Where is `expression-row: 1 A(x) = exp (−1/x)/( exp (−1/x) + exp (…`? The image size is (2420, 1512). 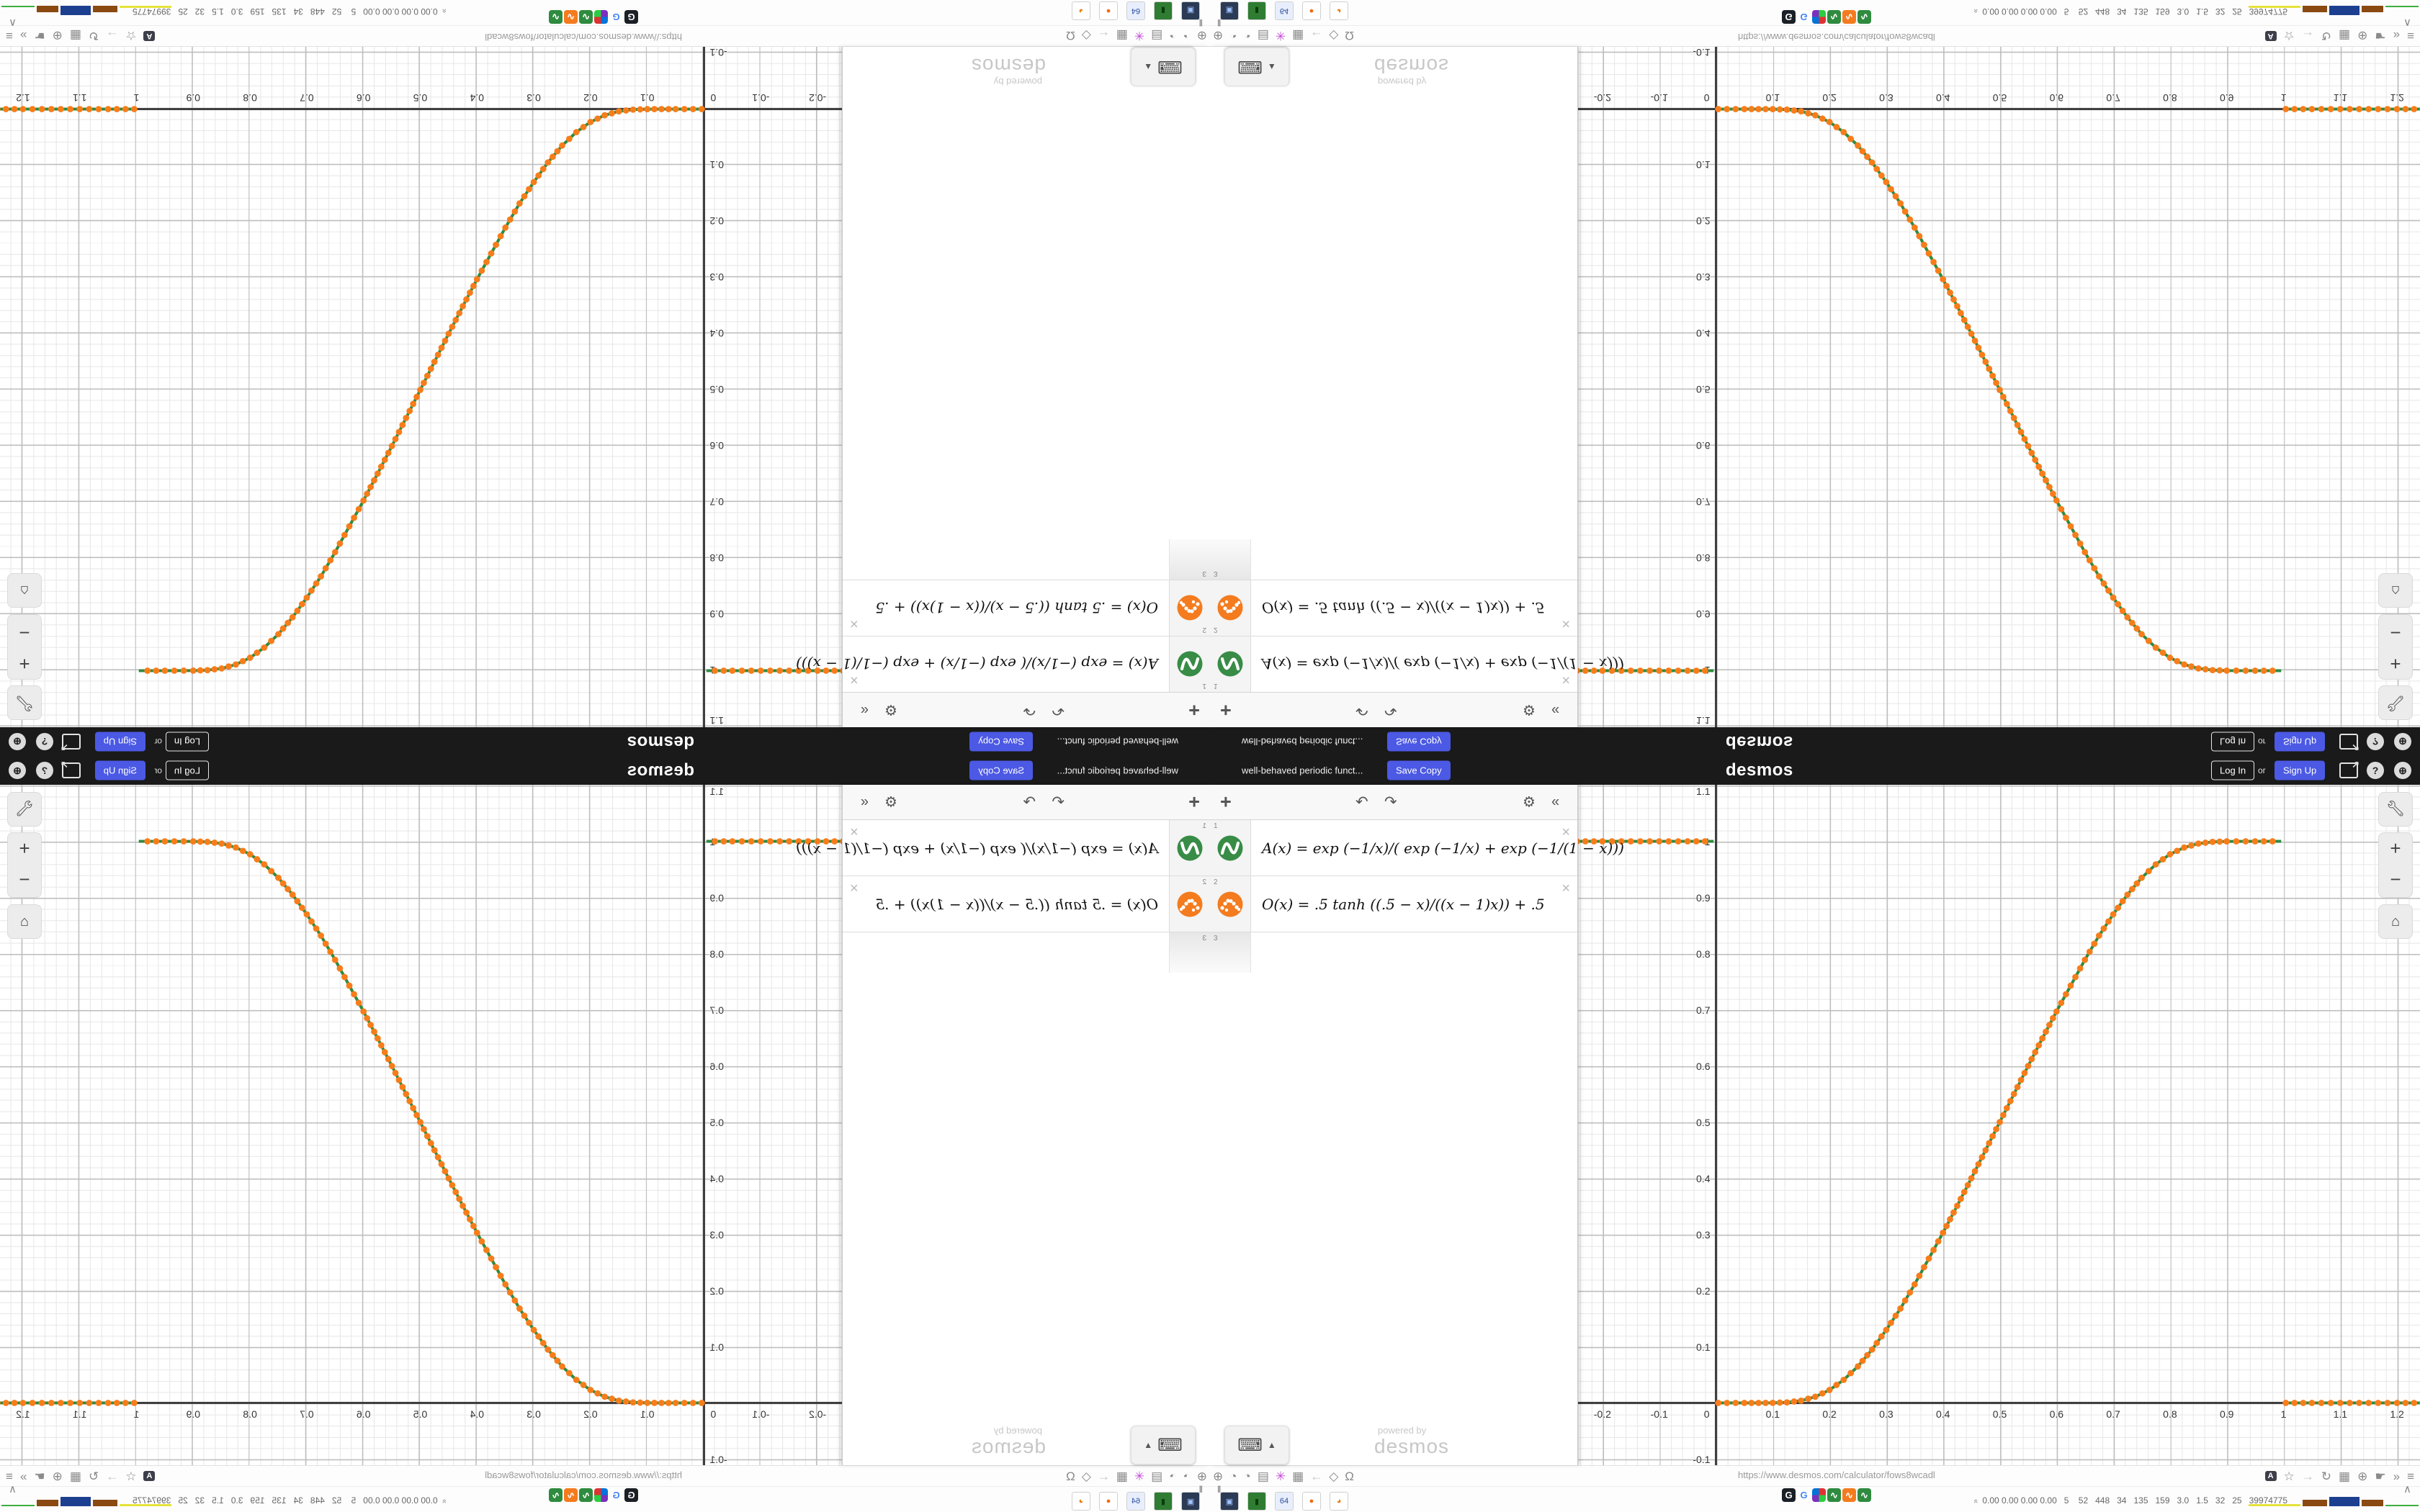
expression-row: 1 A(x) = exp (−1/x)/( exp (−1/x) + exp (… is located at coordinates (1003, 664).